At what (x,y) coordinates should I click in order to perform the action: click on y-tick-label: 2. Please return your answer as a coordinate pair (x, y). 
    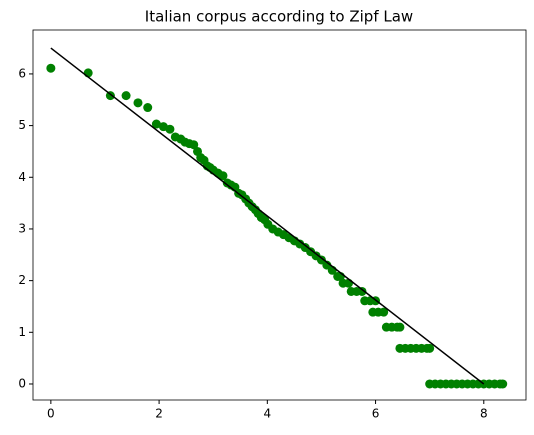
    Looking at the image, I should click on (22, 280).